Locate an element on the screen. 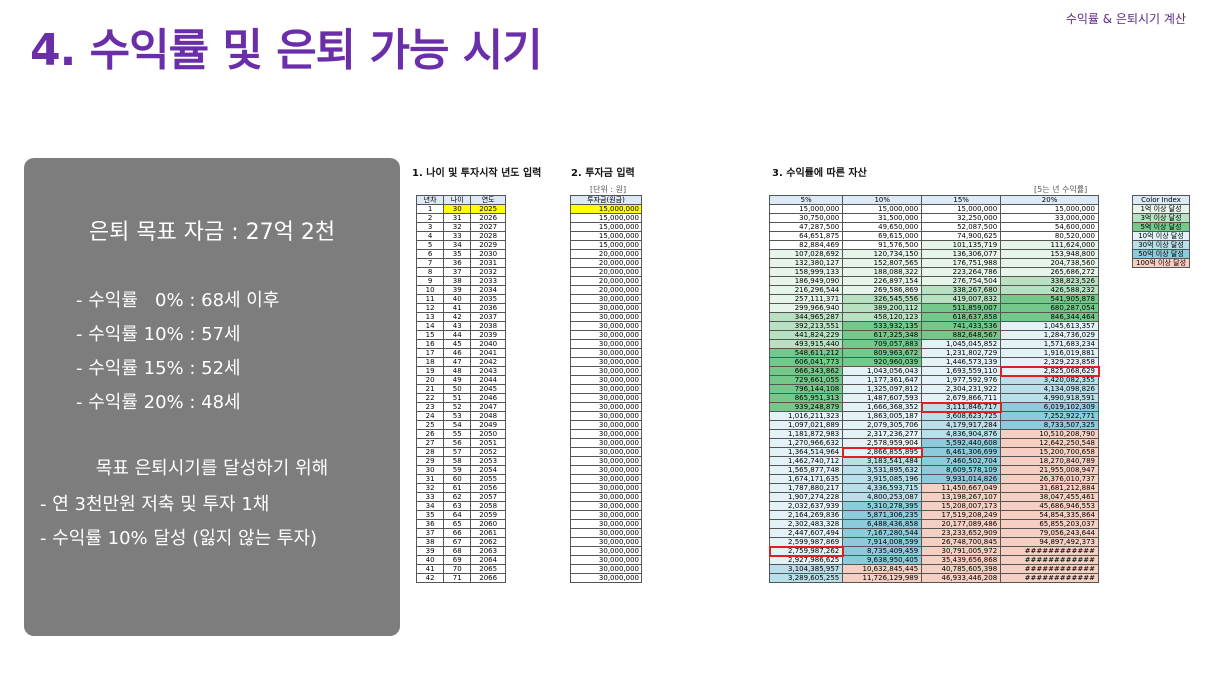  principal-cell: 20,000,000 is located at coordinates (606, 272).